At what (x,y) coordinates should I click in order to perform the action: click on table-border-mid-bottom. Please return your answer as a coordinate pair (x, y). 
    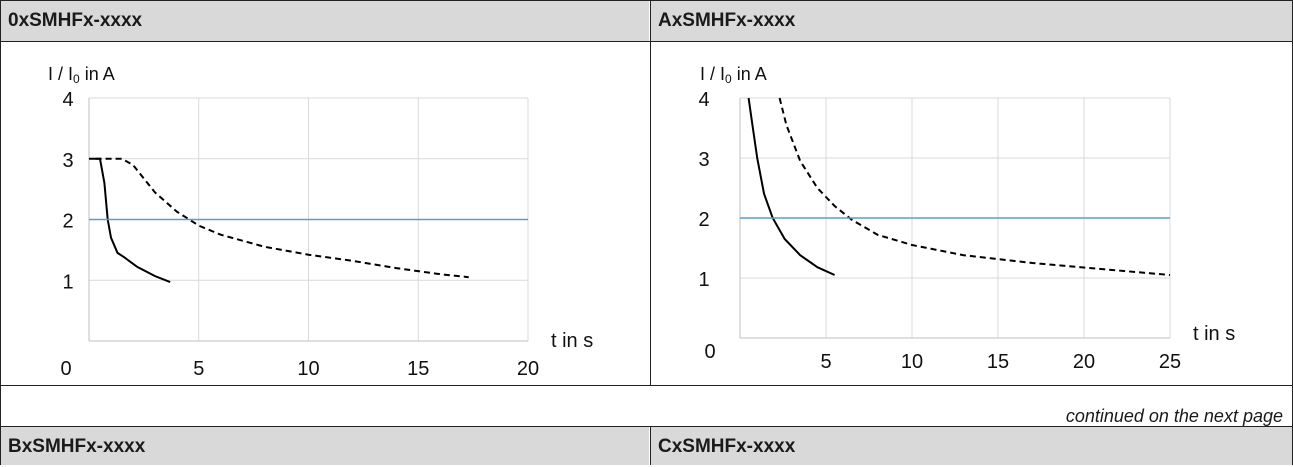
    Looking at the image, I should click on (650, 445).